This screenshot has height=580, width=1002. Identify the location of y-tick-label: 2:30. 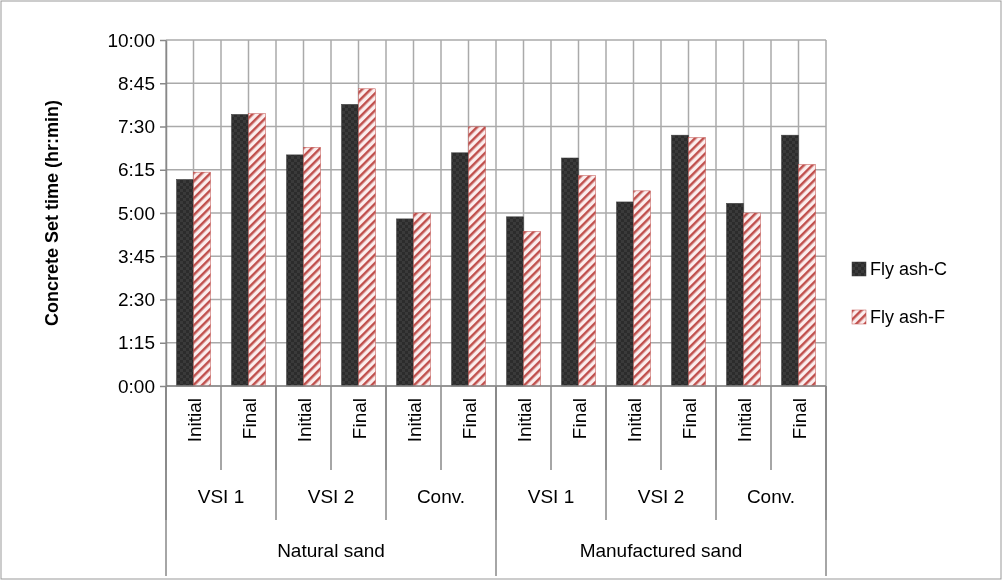
(136, 300).